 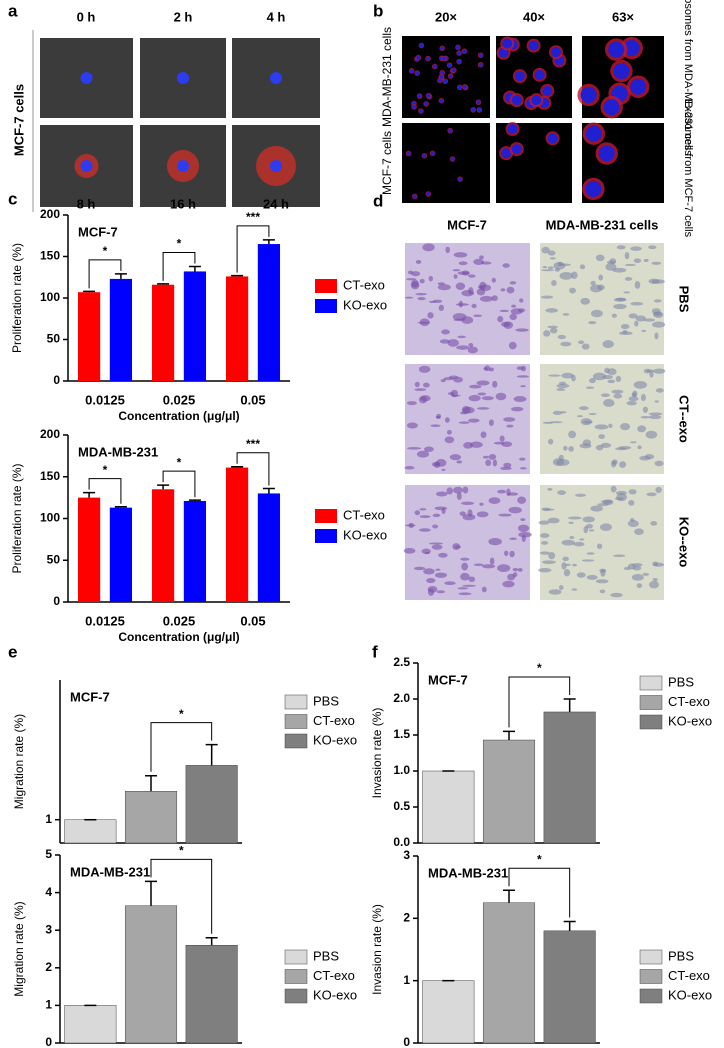 What do you see at coordinates (335, 739) in the screenshot?
I see `legend-label: KO-exo` at bounding box center [335, 739].